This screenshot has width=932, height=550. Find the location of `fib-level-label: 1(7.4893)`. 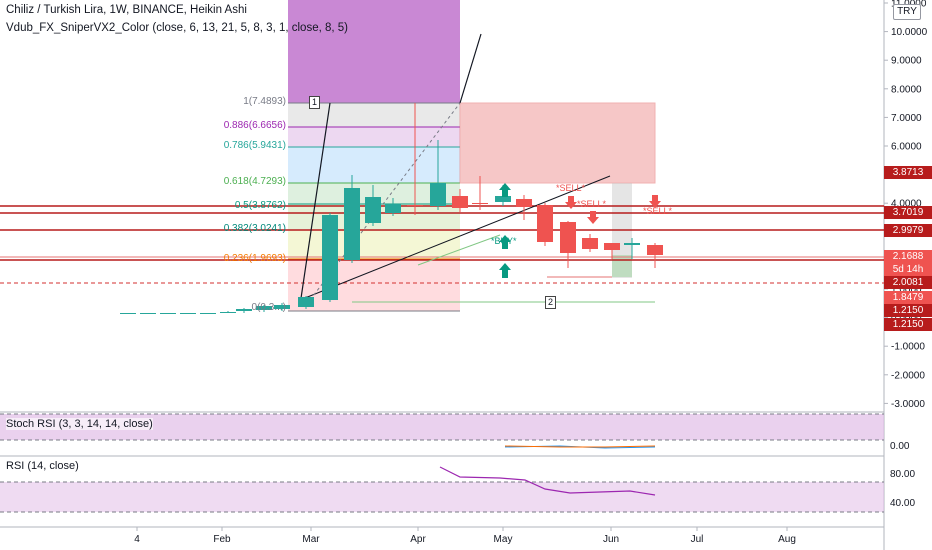

fib-level-label: 1(7.4893) is located at coordinates (264, 101).